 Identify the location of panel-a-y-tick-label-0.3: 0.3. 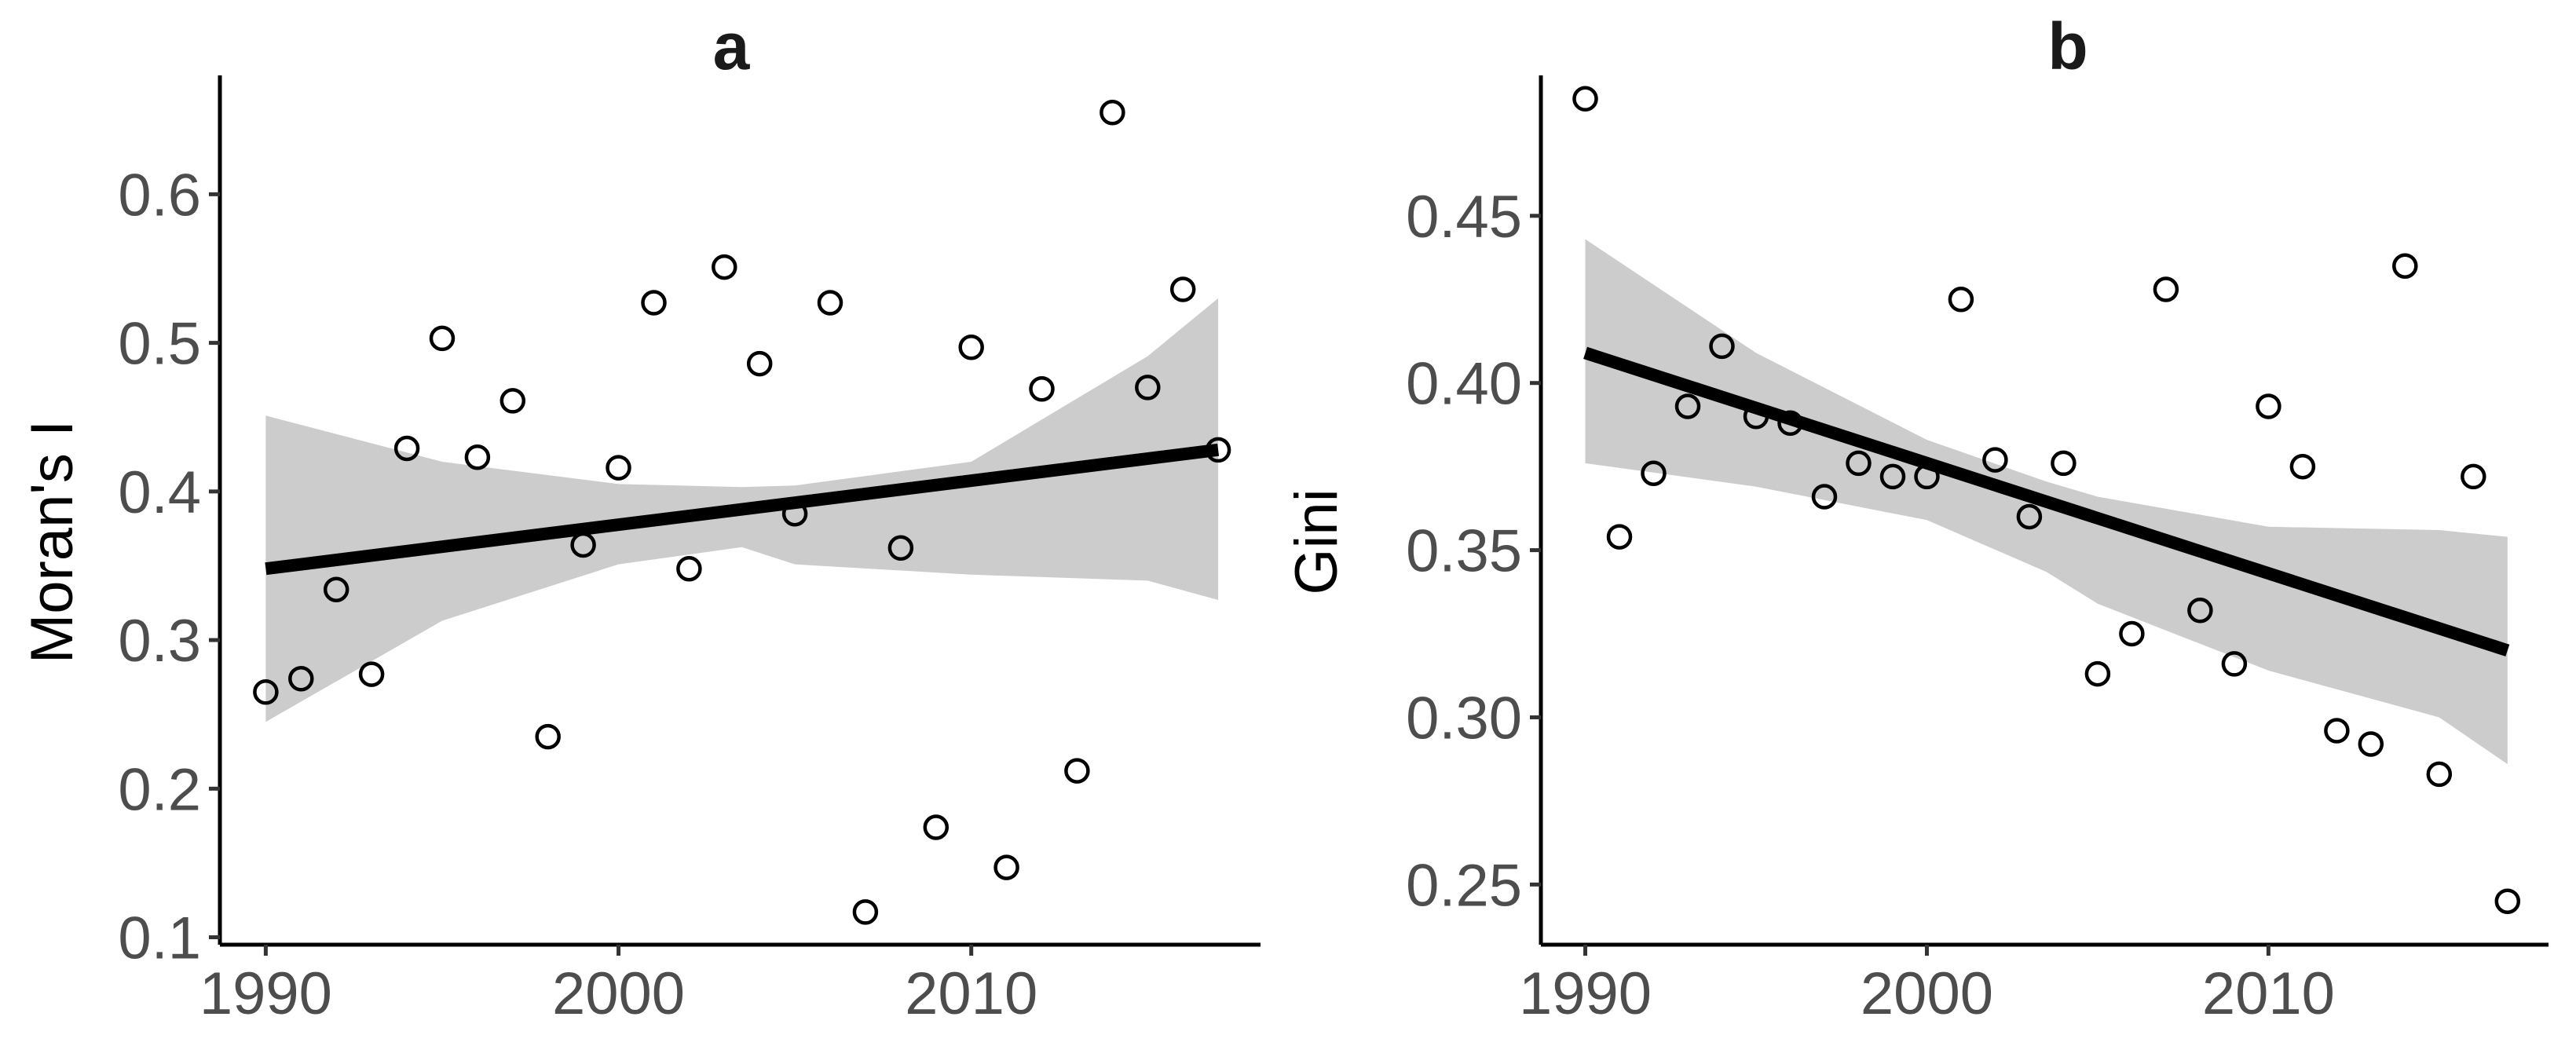
(159, 641).